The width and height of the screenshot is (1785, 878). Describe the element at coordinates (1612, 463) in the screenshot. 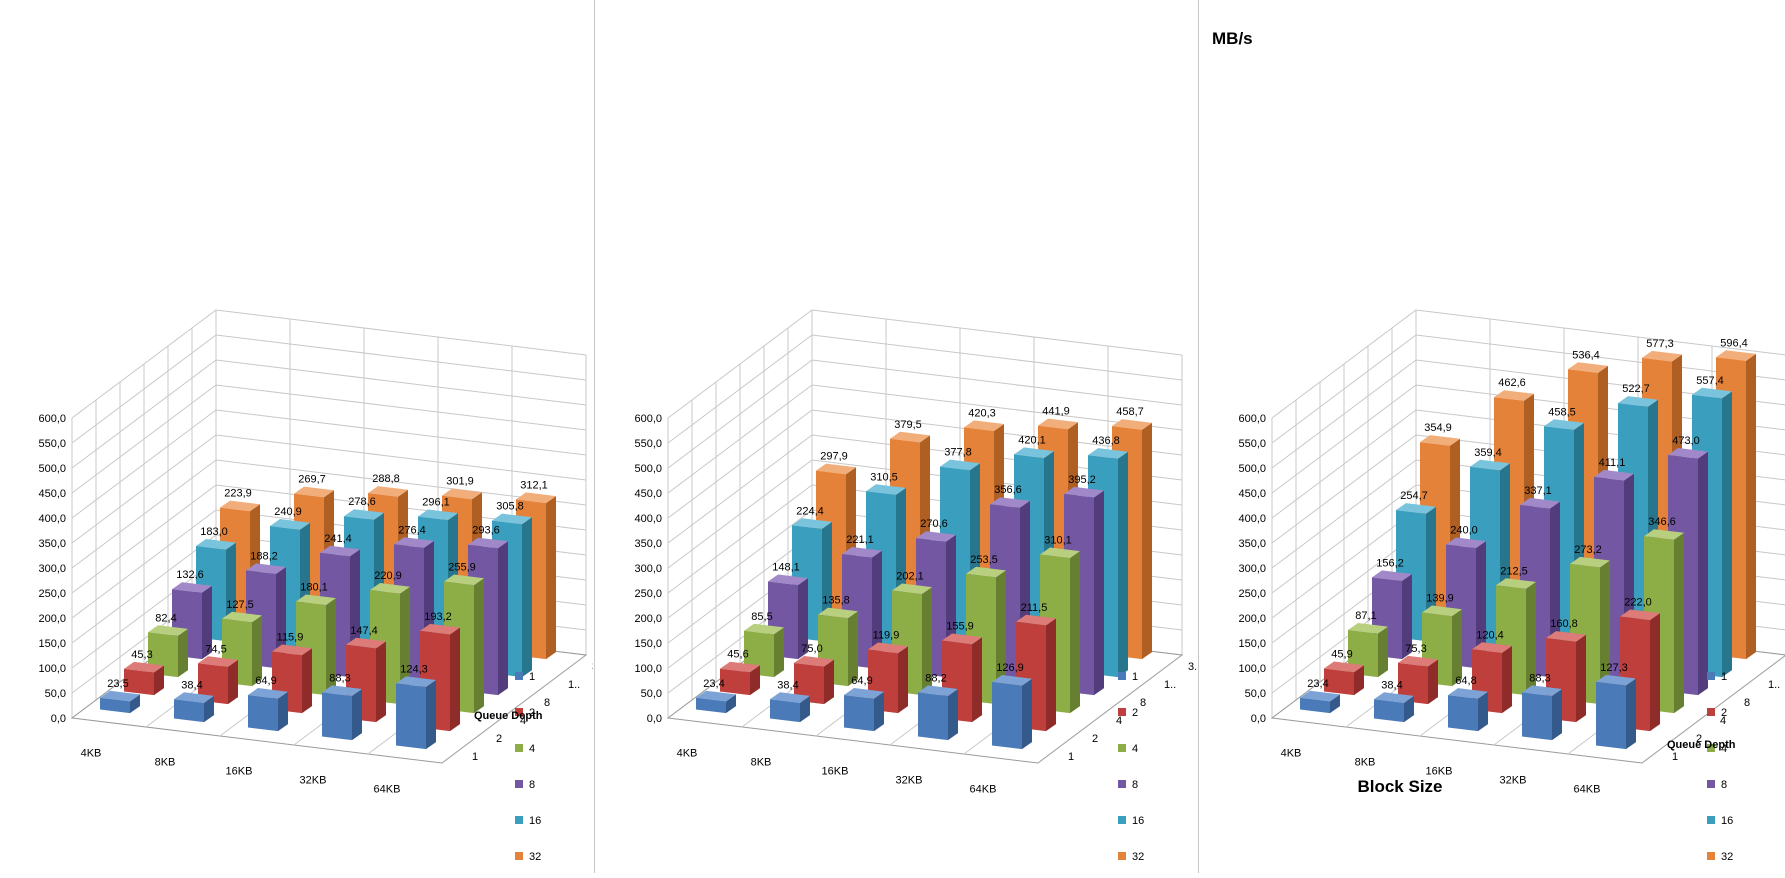

I see `data-label: 411,1` at that location.